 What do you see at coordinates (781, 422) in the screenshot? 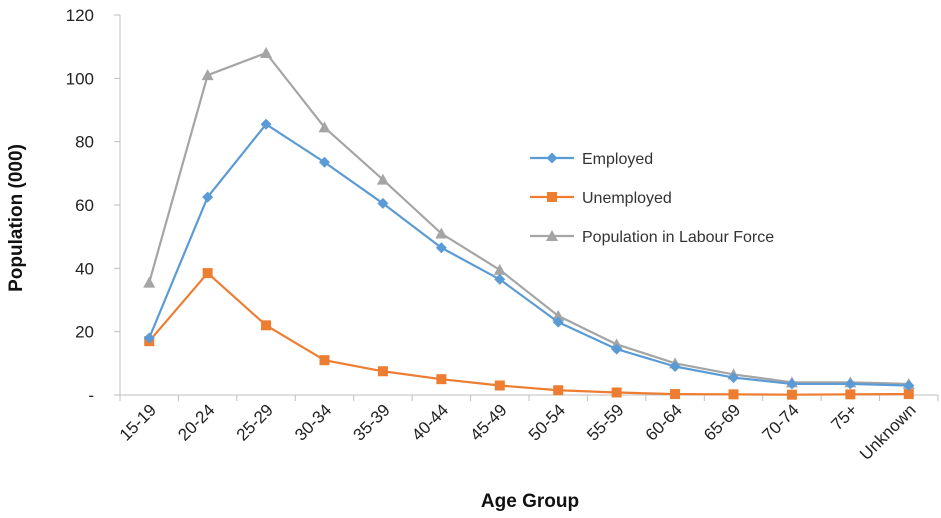
I see `x-tick-label: 70-74` at bounding box center [781, 422].